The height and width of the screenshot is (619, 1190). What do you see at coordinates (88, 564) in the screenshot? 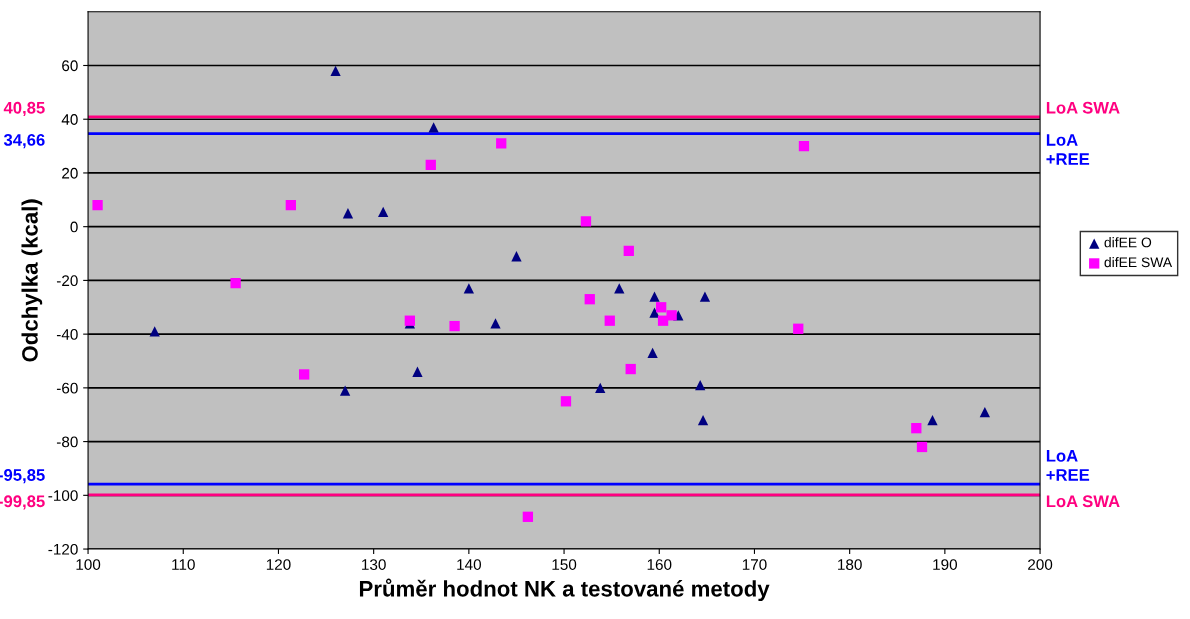
I see `x-tick-label: 100` at bounding box center [88, 564].